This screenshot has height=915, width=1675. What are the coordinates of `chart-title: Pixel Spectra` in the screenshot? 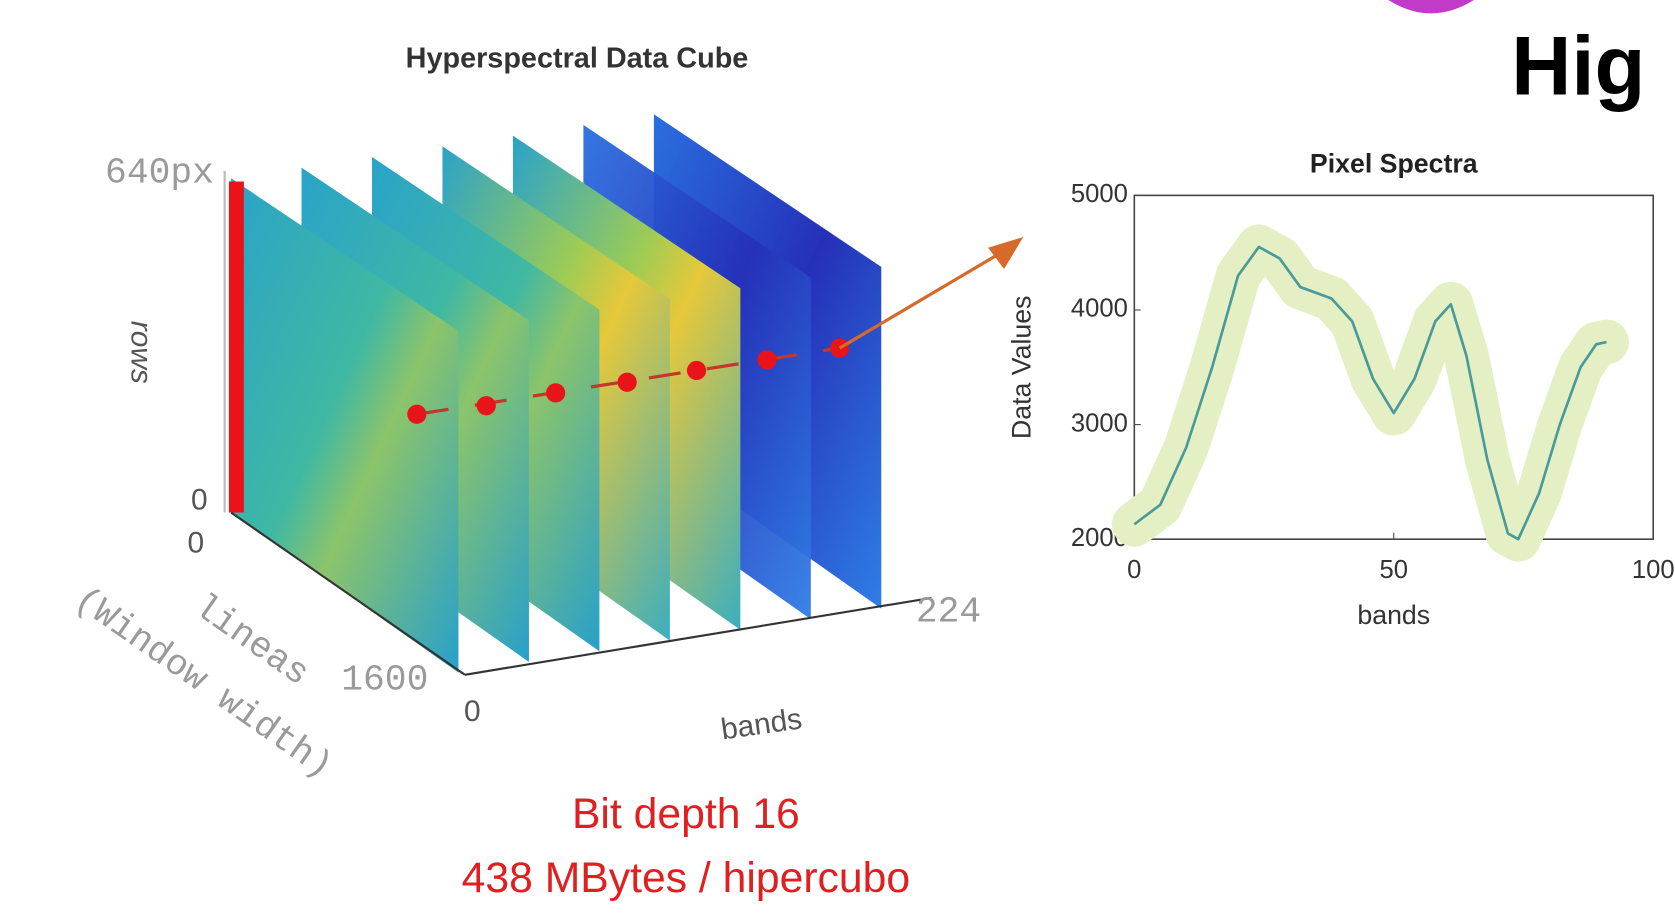 It's located at (1394, 164).